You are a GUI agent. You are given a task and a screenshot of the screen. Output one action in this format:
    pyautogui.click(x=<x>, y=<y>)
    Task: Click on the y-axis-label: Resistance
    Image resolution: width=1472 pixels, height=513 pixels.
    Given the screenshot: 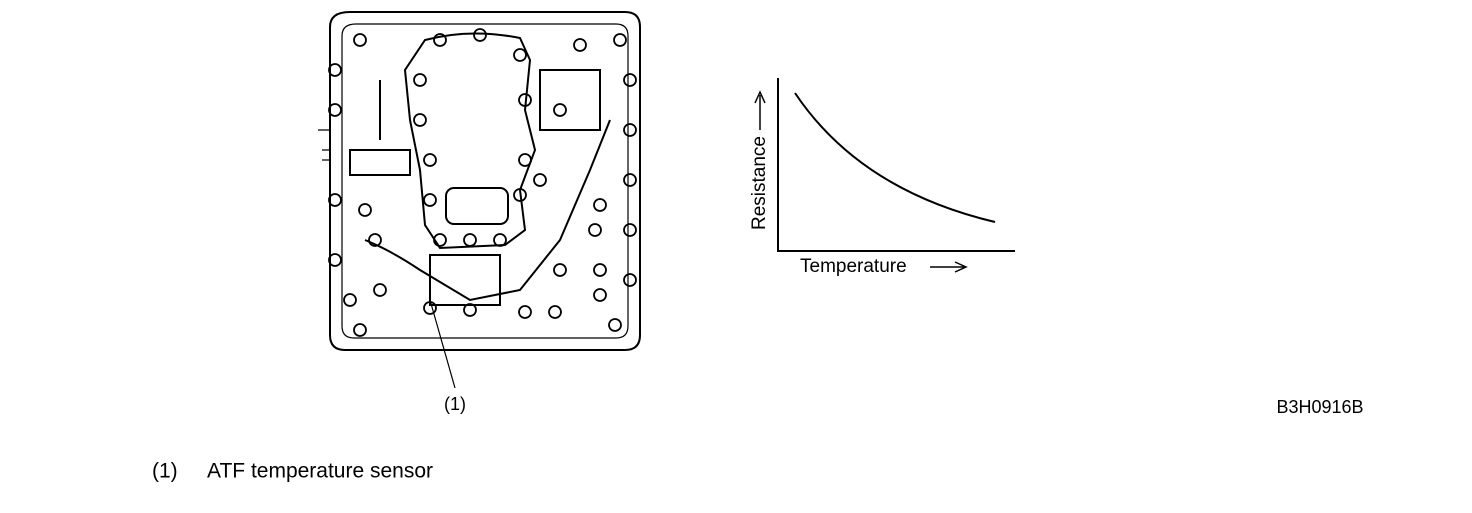 What is the action you would take?
    pyautogui.click(x=759, y=183)
    